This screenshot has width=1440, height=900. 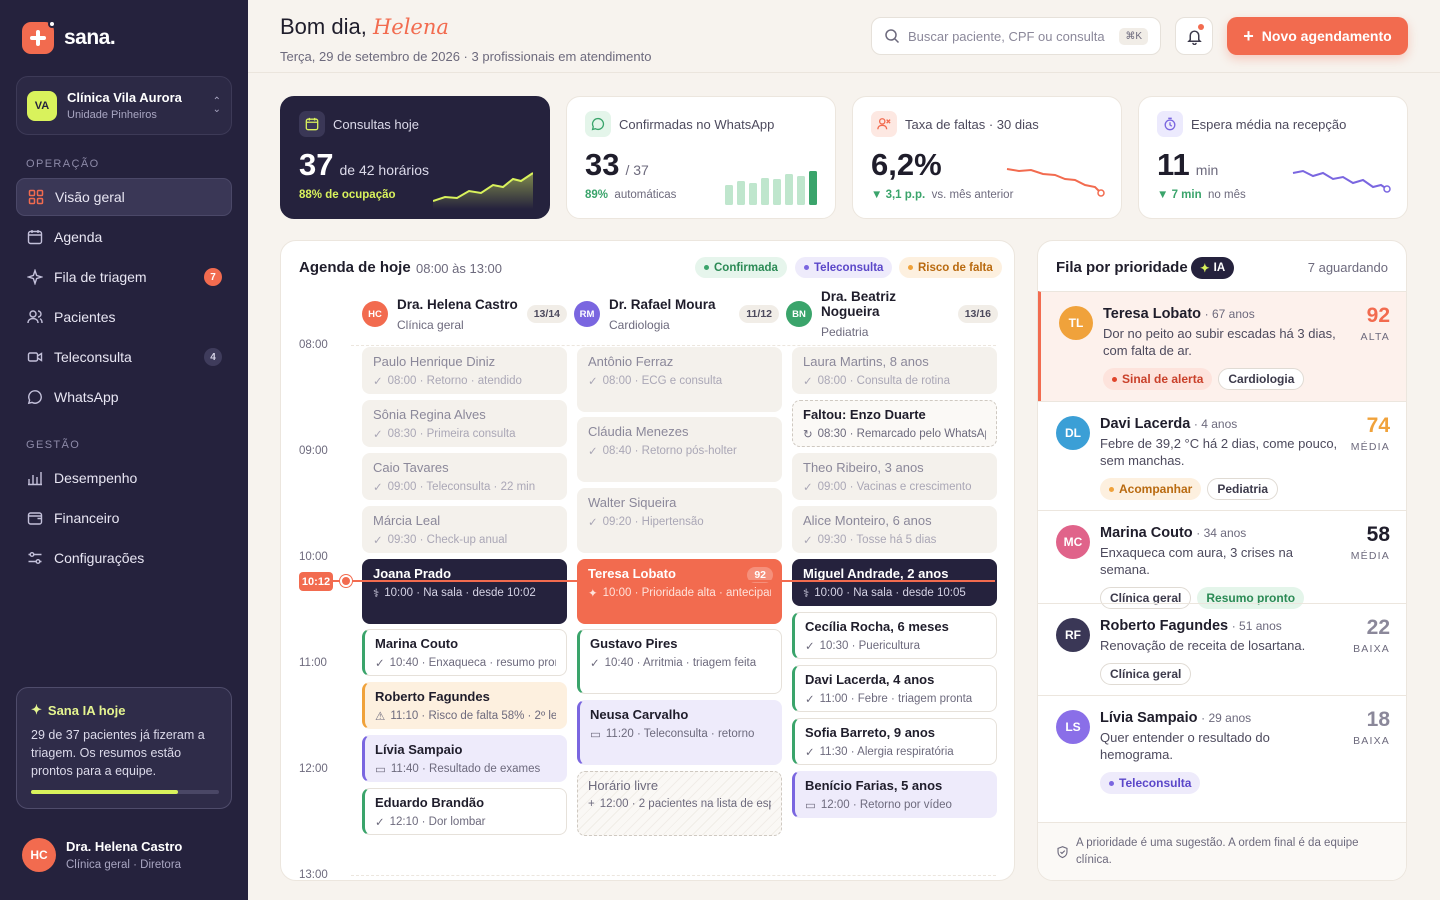 I want to click on ia-badge: ✦ IA, so click(x=1213, y=268).